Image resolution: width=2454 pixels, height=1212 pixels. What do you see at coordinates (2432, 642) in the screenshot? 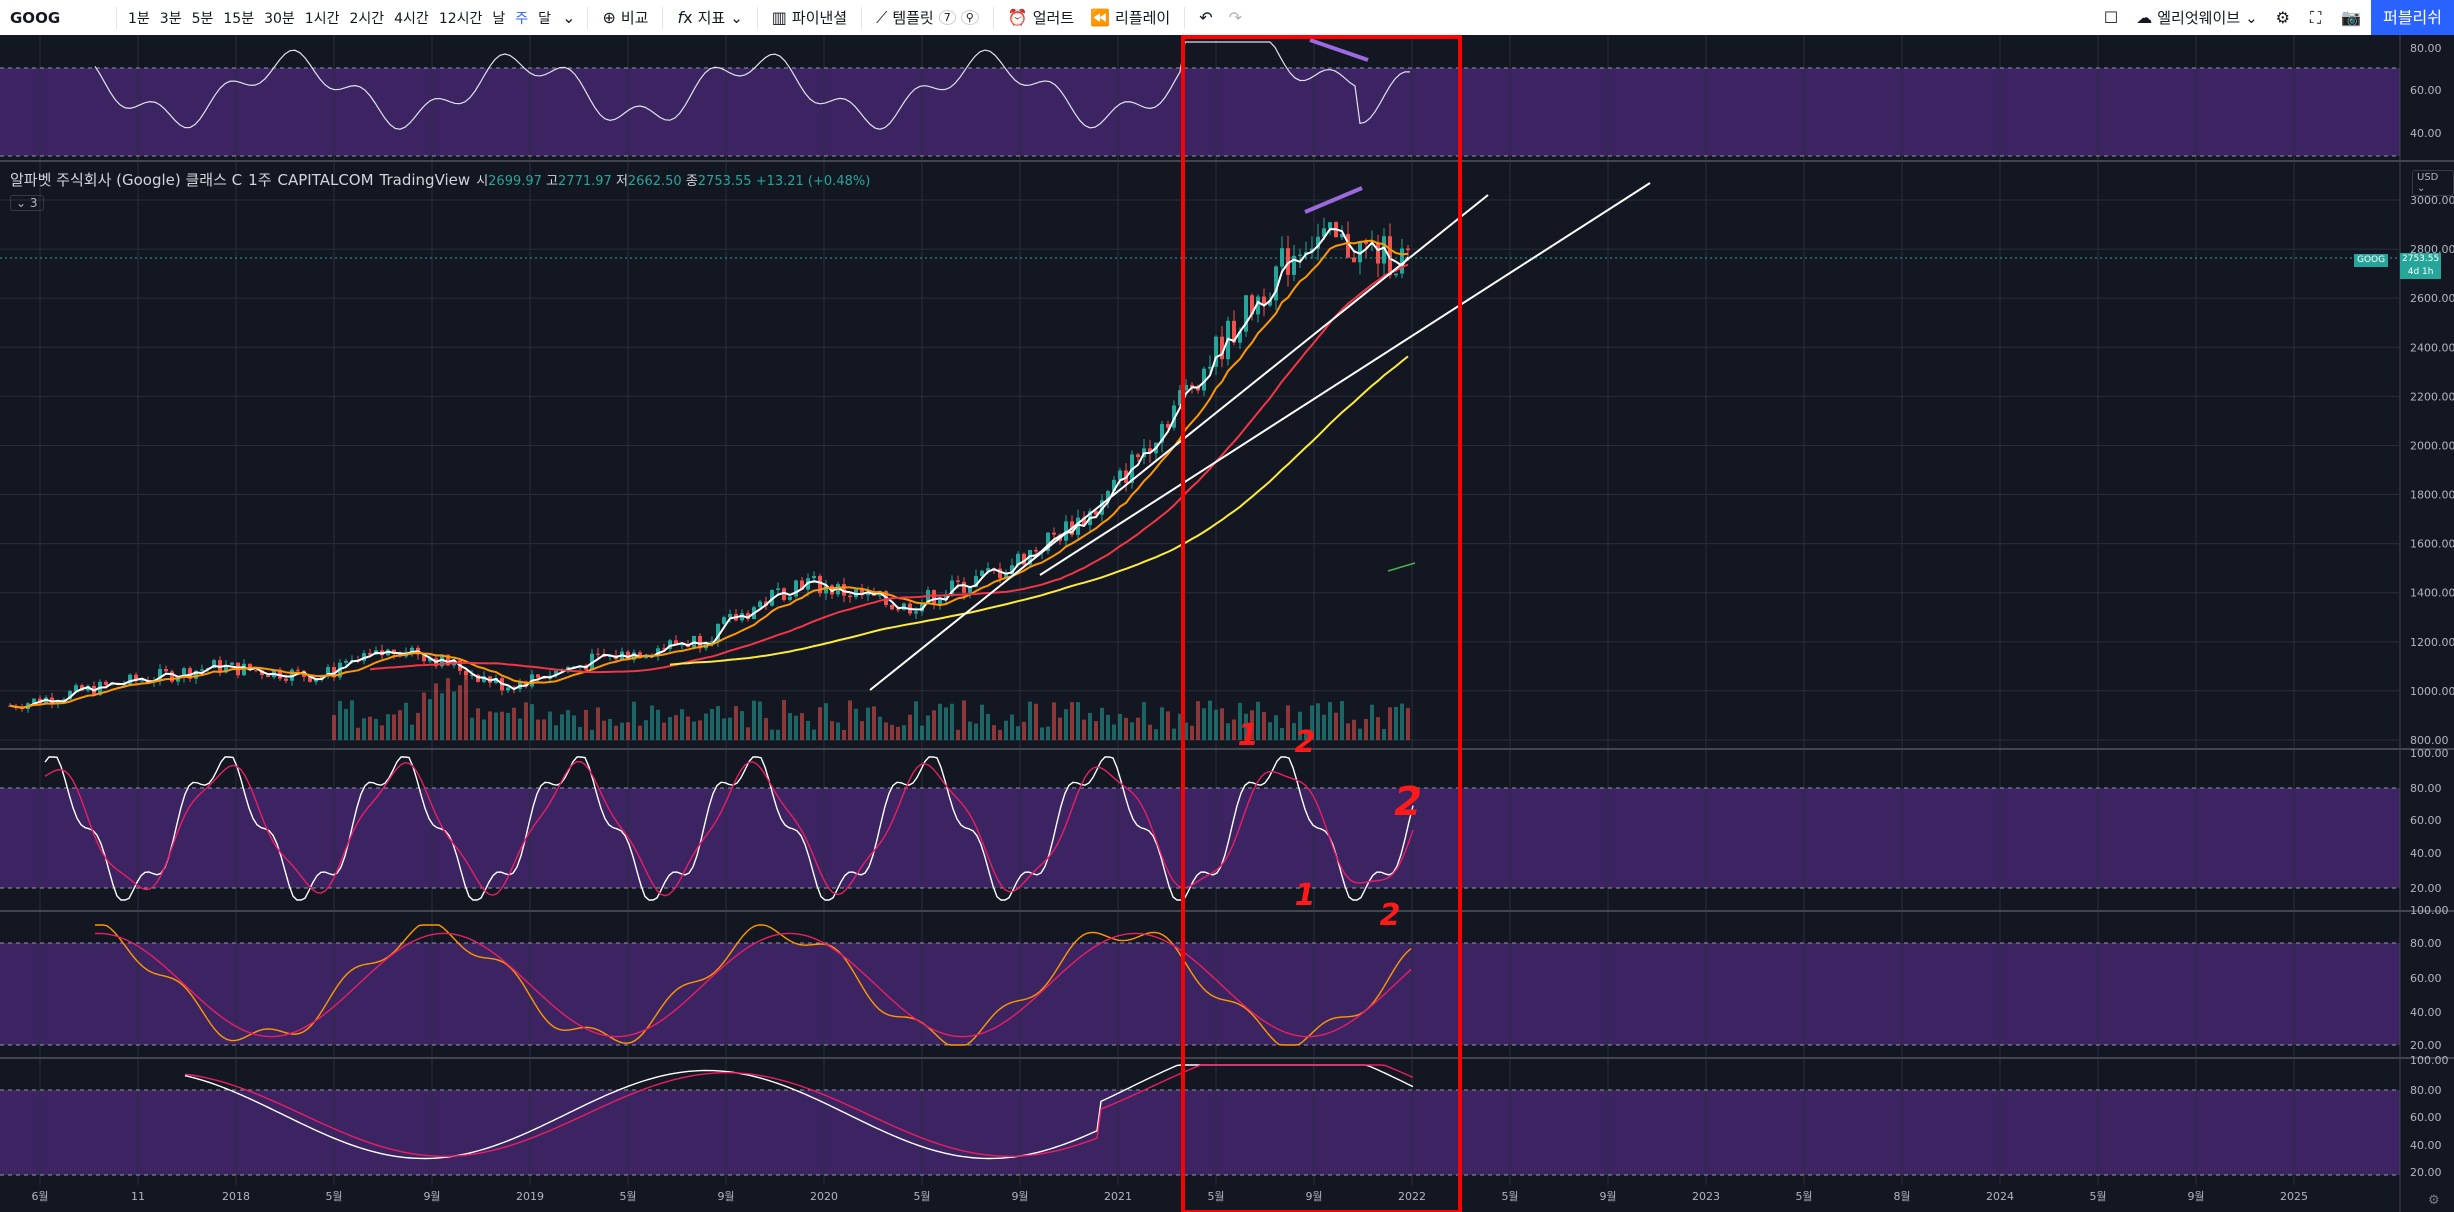
I see `price-tick-9: 1200.00` at bounding box center [2432, 642].